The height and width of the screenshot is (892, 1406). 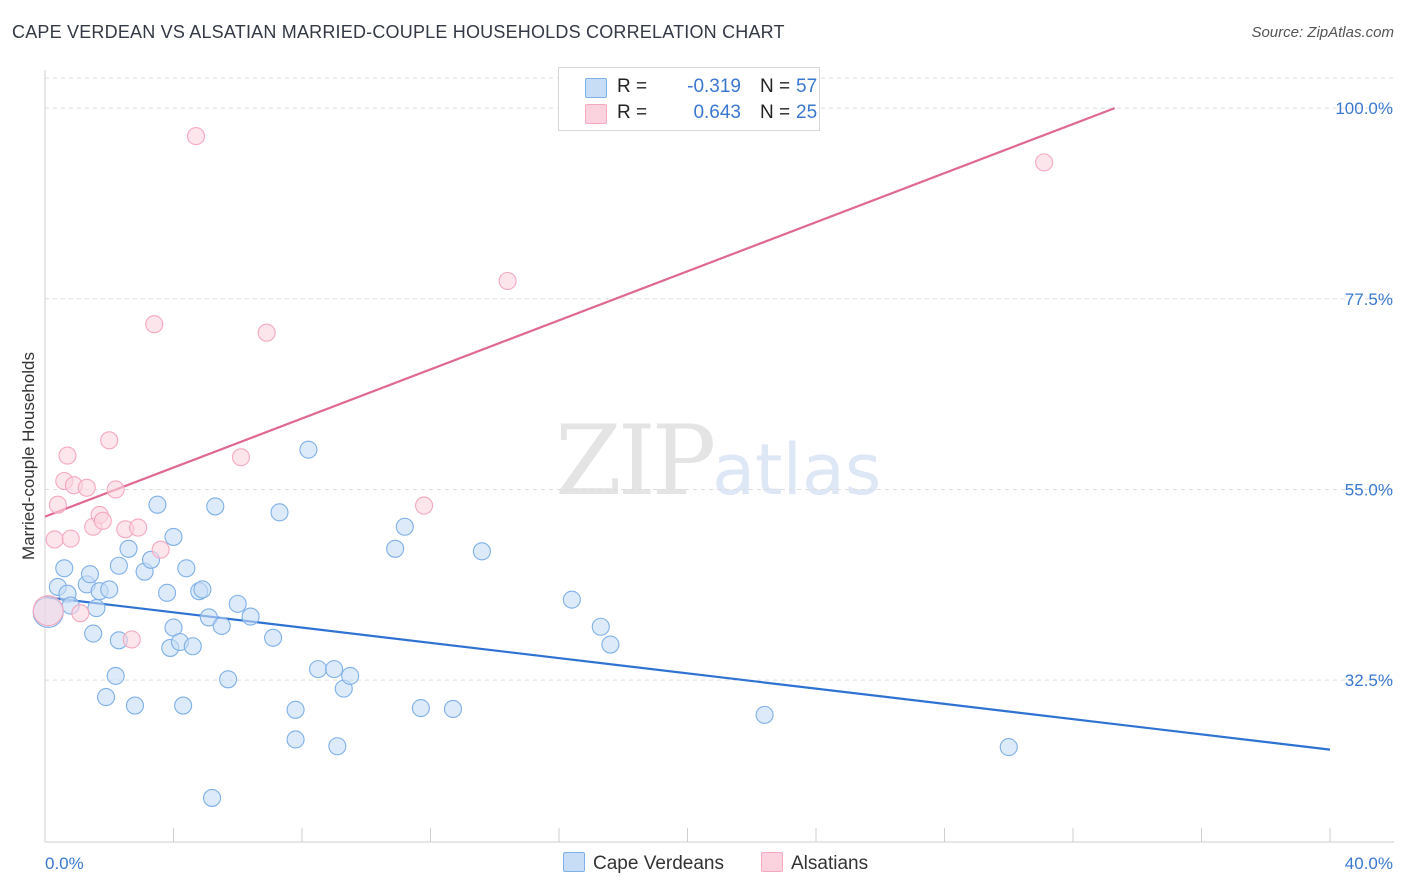 I want to click on y-tick-label: 32.5%, so click(x=1369, y=680).